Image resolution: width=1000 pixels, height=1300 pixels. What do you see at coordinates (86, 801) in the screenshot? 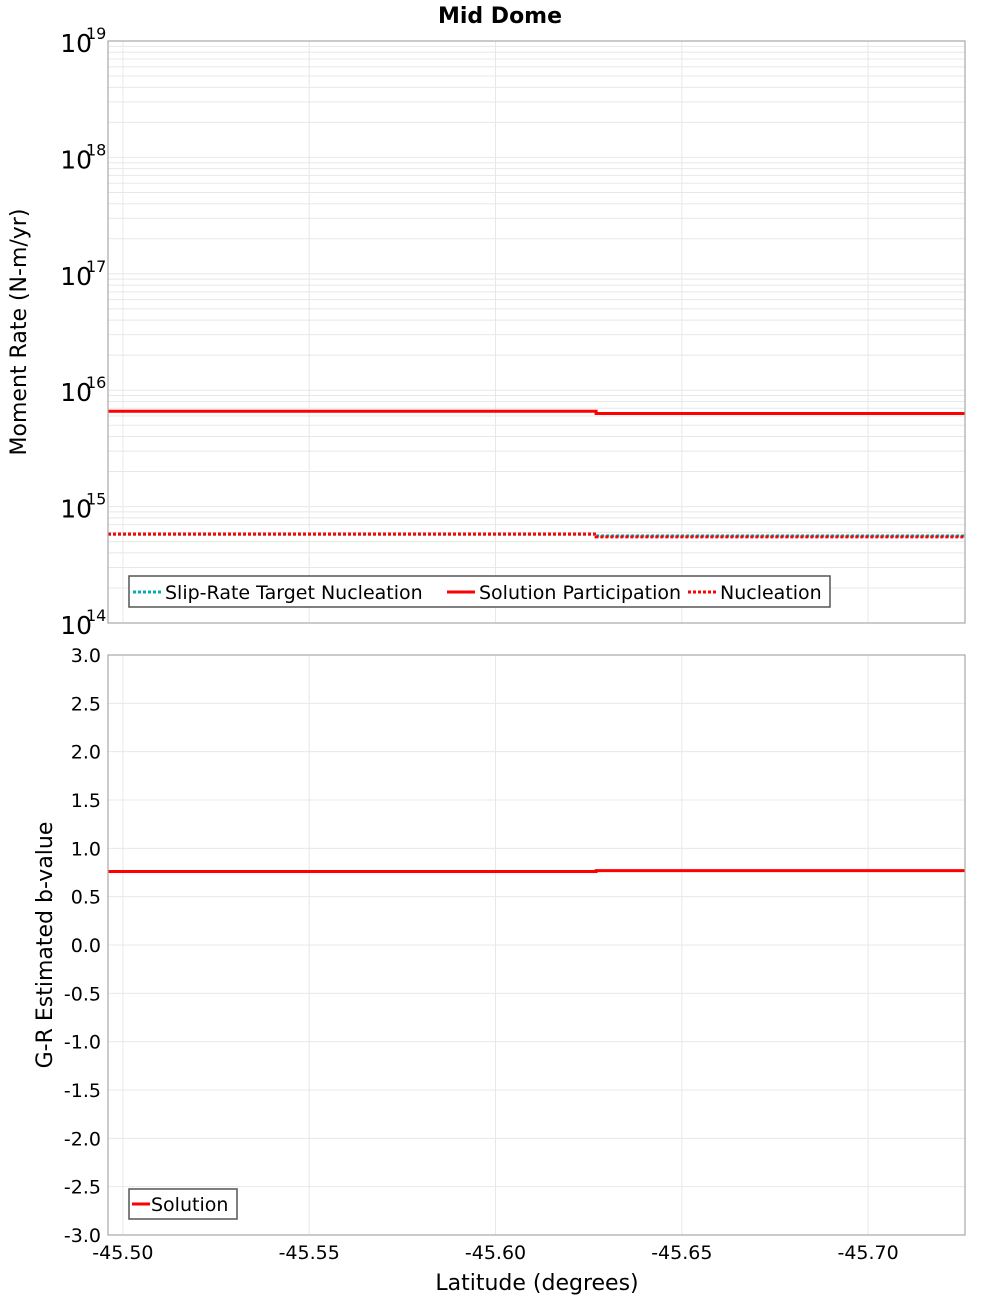
I see `y-tick-label: 1.5` at bounding box center [86, 801].